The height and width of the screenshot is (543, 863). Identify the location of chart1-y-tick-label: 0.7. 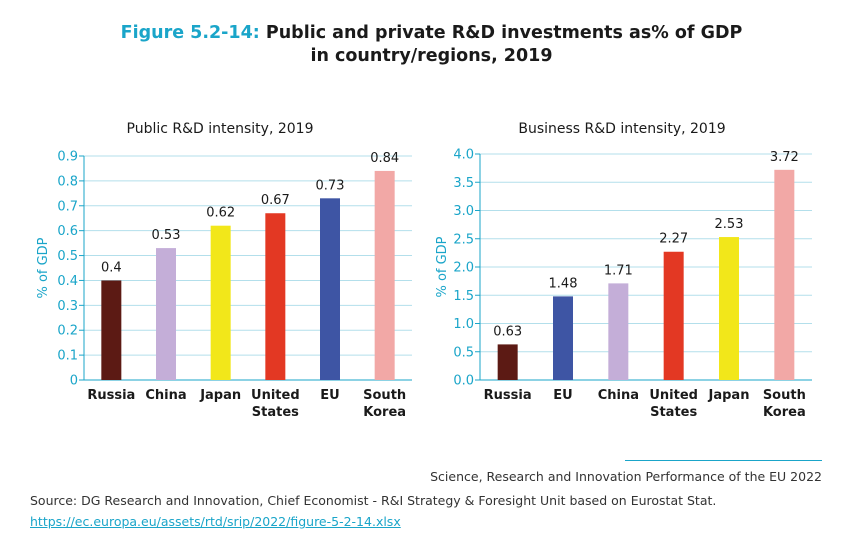
(67, 206).